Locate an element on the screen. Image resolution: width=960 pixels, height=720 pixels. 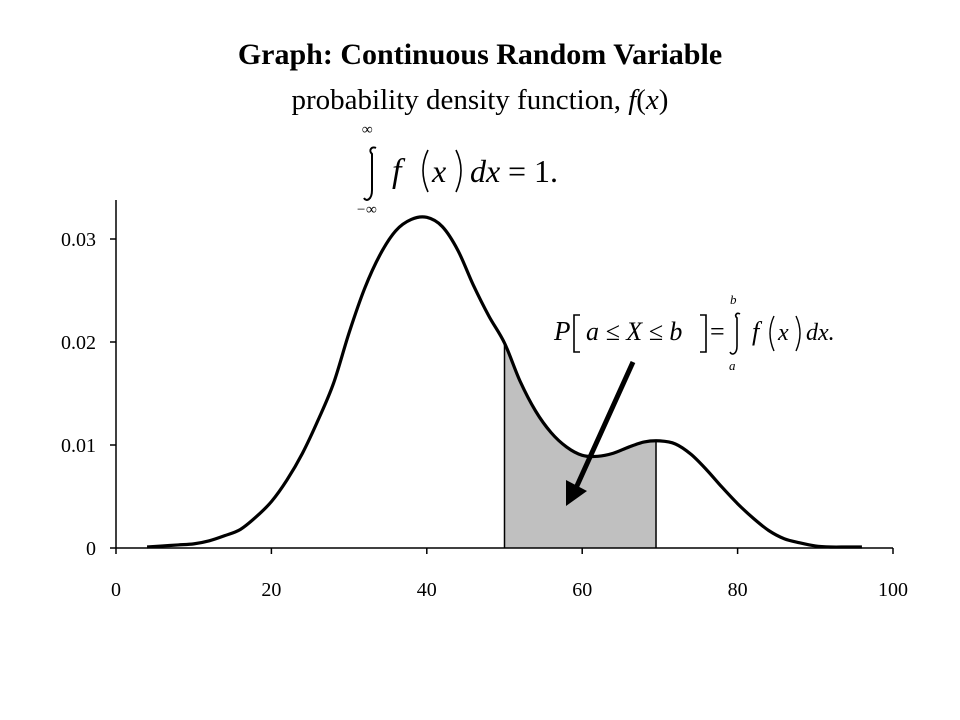
probability-P: P is located at coordinates (562, 331).